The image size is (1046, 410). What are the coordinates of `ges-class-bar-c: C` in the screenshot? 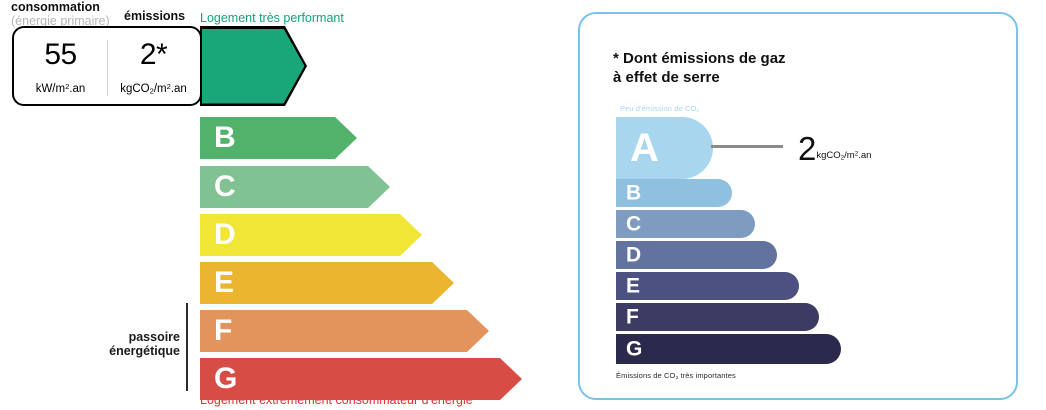 It's located at (685, 224).